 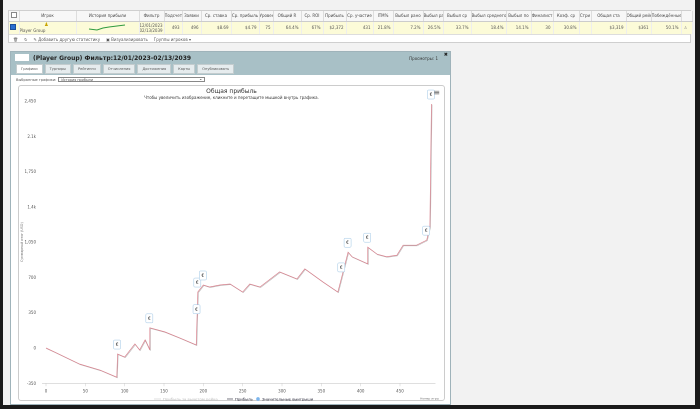 I want to click on add-stats-button: ✎ Добавить другую статистику, so click(x=67, y=39).